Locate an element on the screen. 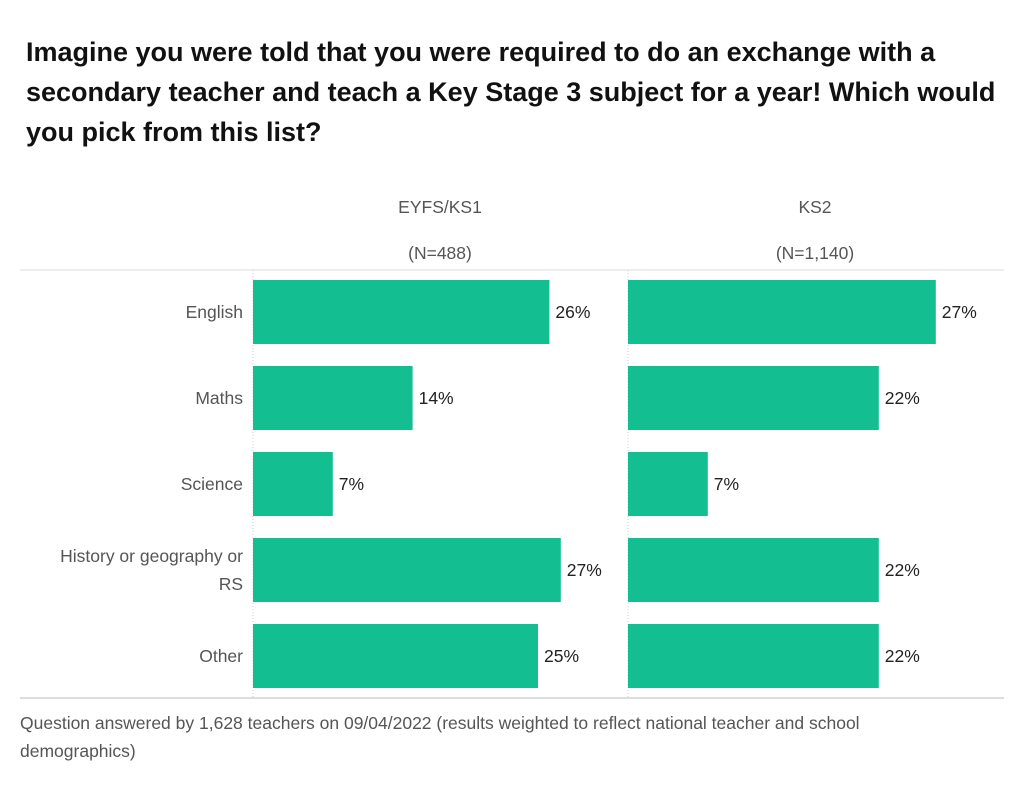 The height and width of the screenshot is (788, 1024). category-label: Science is located at coordinates (212, 484).